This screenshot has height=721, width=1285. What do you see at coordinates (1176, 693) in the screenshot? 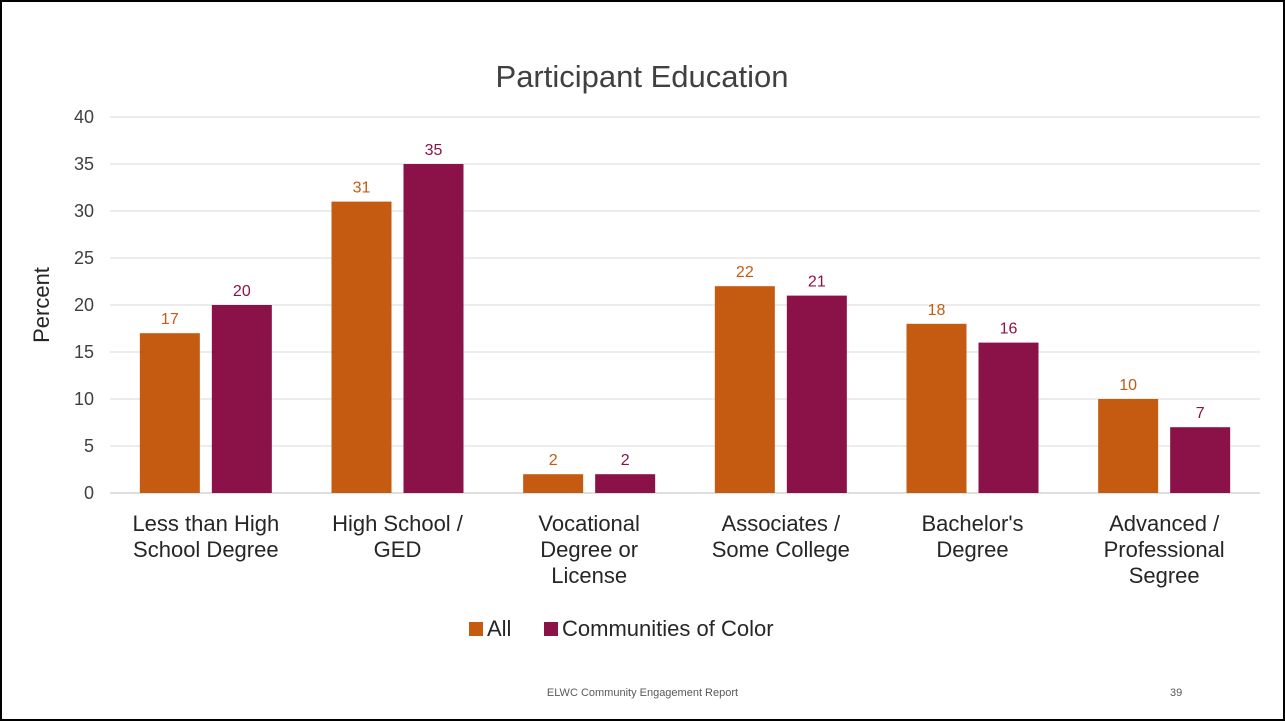
I see `page-number: 39` at bounding box center [1176, 693].